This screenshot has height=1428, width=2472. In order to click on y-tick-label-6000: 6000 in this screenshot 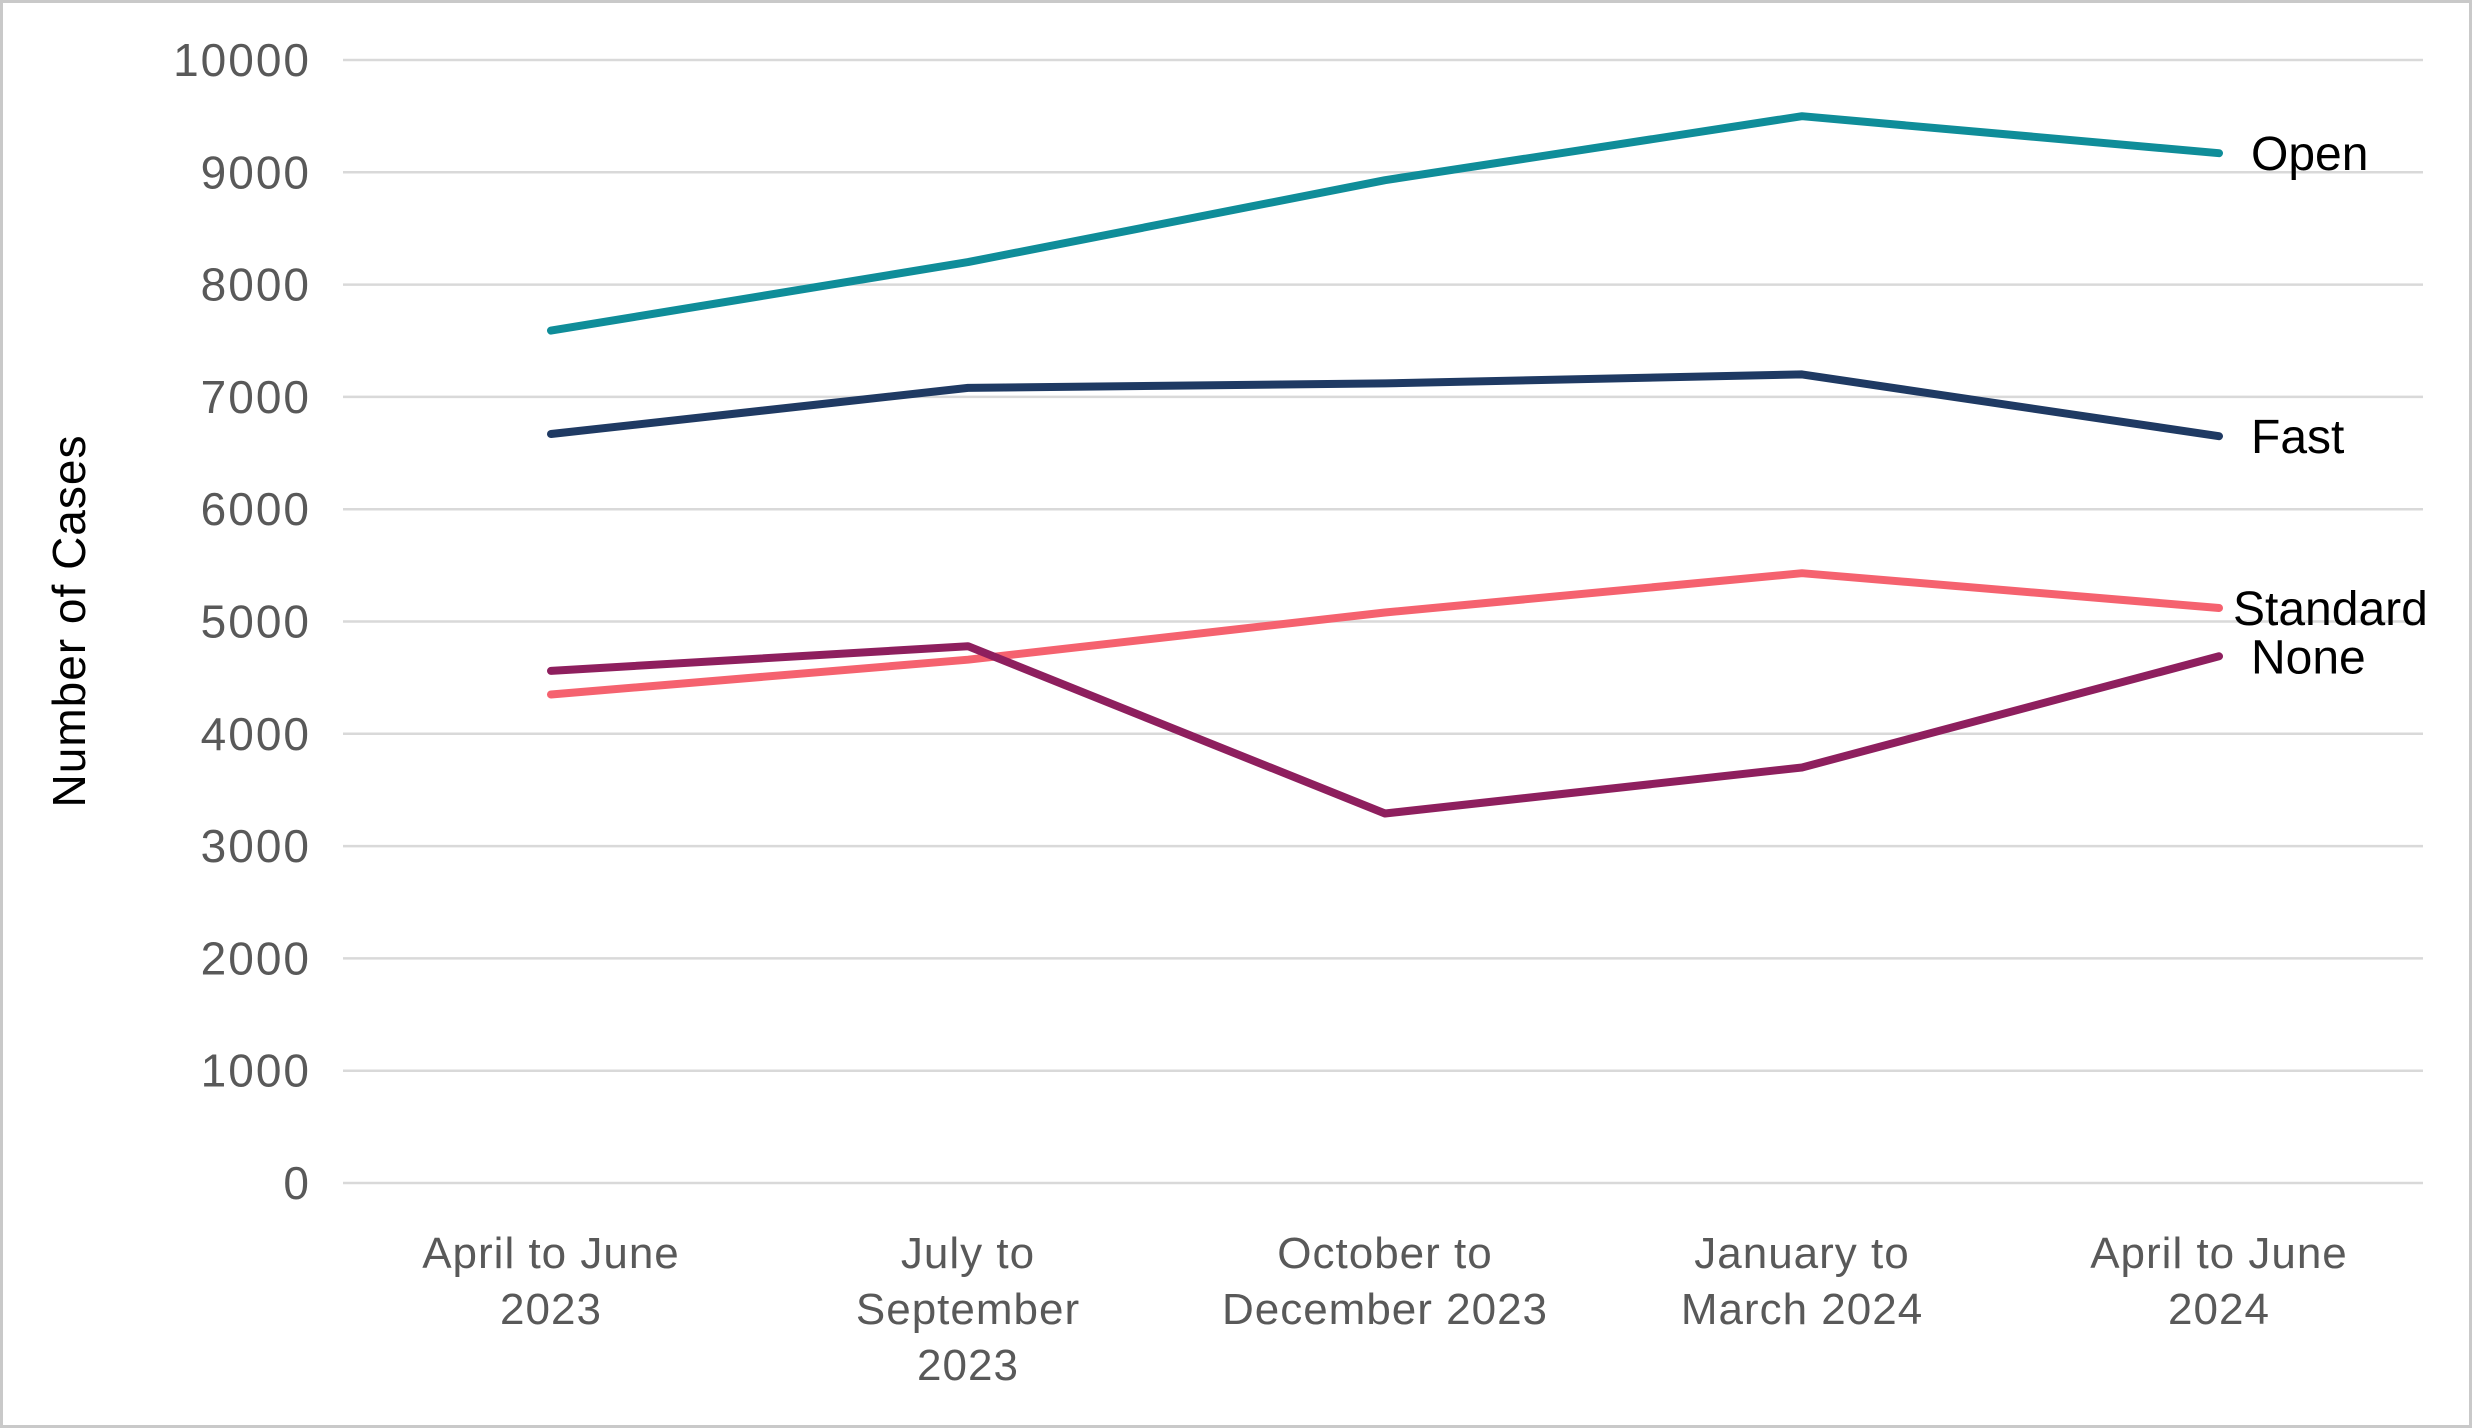, I will do `click(256, 509)`.